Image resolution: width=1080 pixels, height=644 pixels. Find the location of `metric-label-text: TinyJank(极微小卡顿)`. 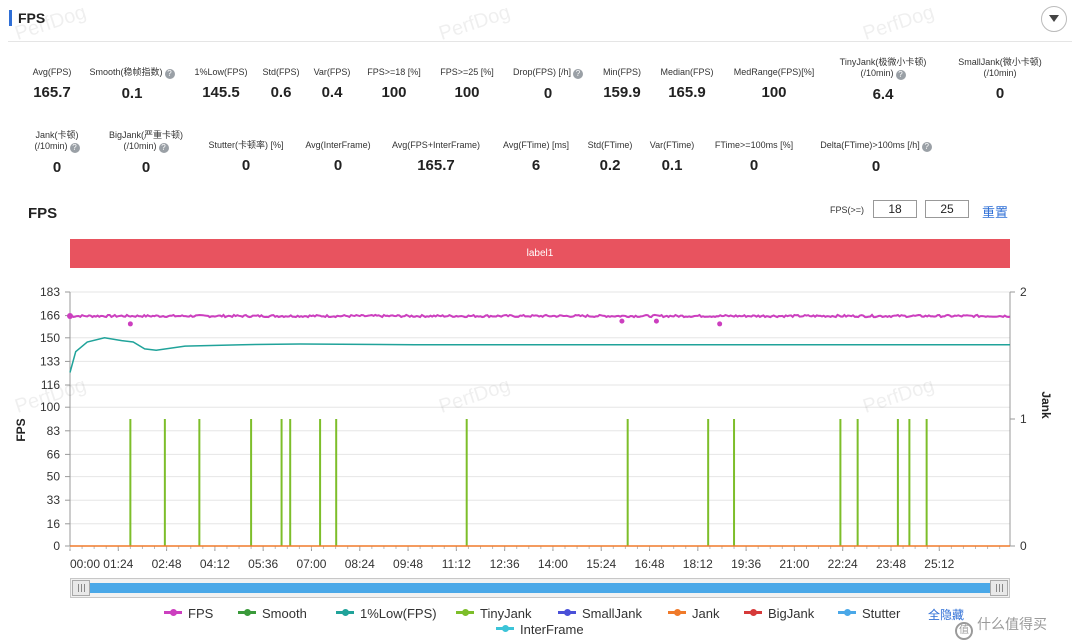

metric-label-text: TinyJank(极微小卡顿) is located at coordinates (883, 62).